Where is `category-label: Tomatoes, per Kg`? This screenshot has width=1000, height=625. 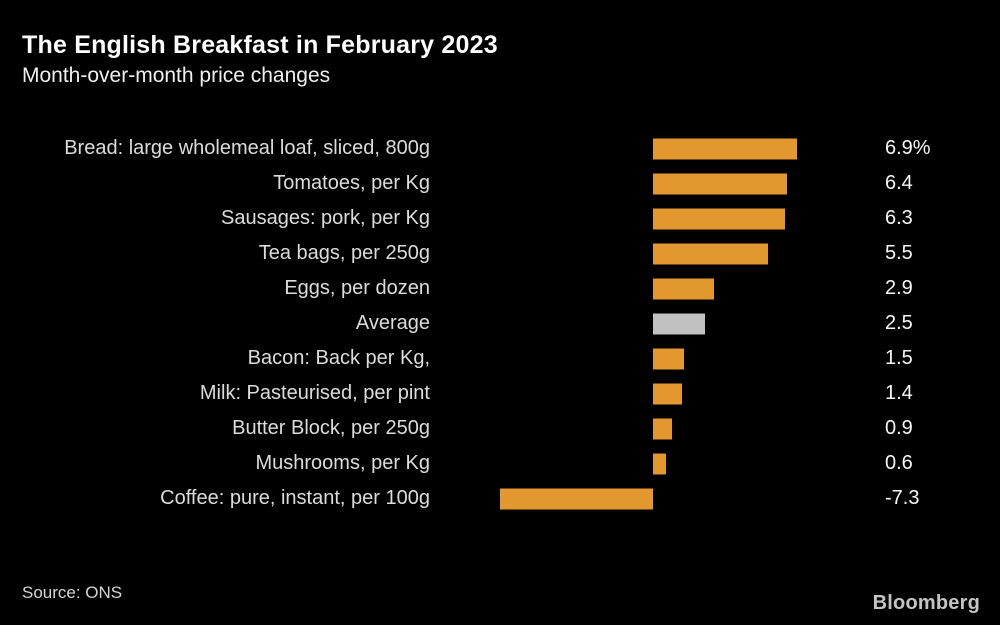
category-label: Tomatoes, per Kg is located at coordinates (351, 183).